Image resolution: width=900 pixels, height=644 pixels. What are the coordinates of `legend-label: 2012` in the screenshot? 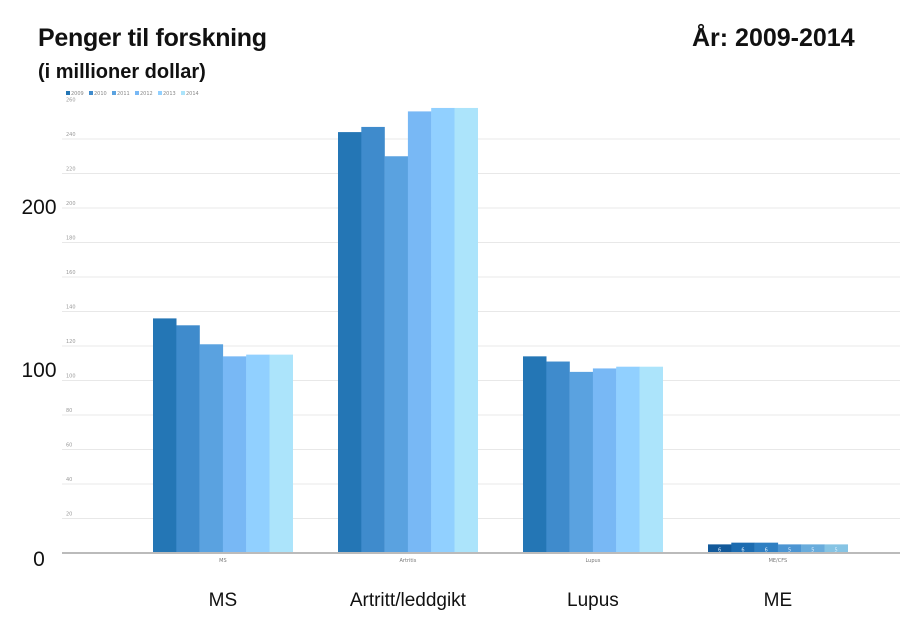 It's located at (146, 94).